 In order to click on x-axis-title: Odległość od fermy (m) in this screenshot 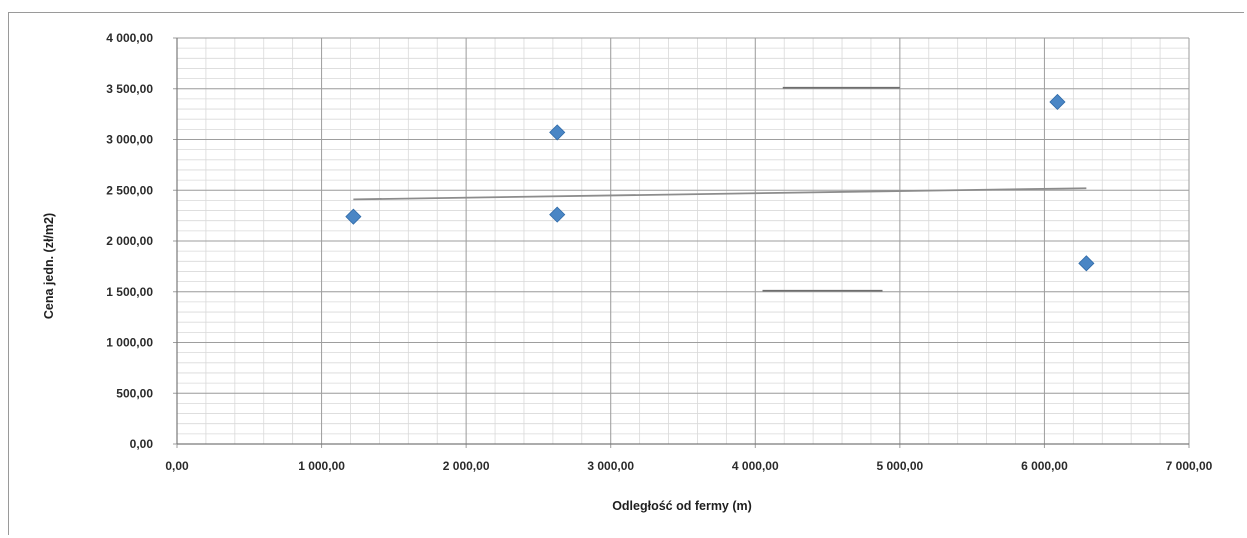, I will do `click(682, 506)`.